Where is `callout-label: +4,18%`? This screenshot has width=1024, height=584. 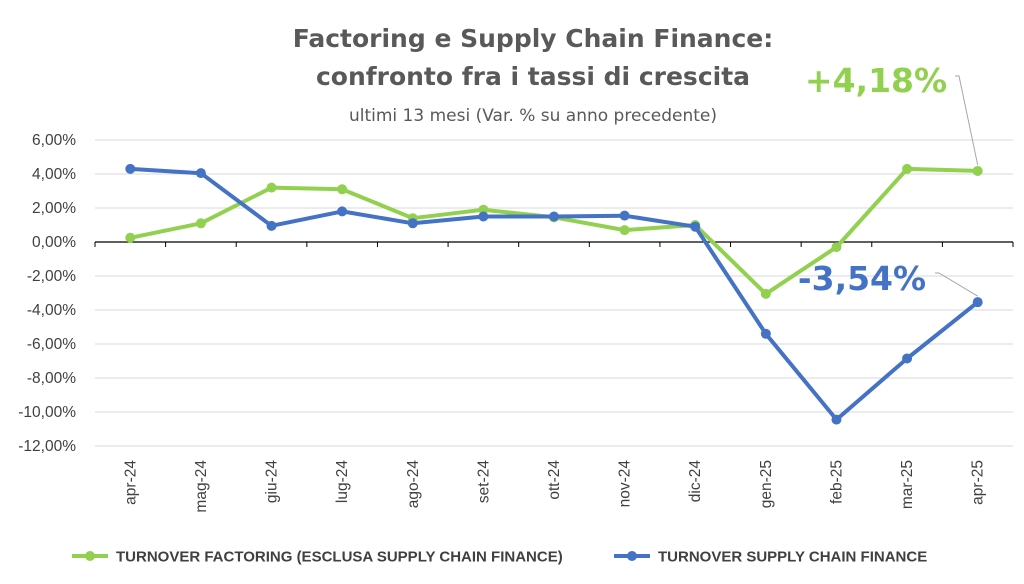 callout-label: +4,18% is located at coordinates (876, 80).